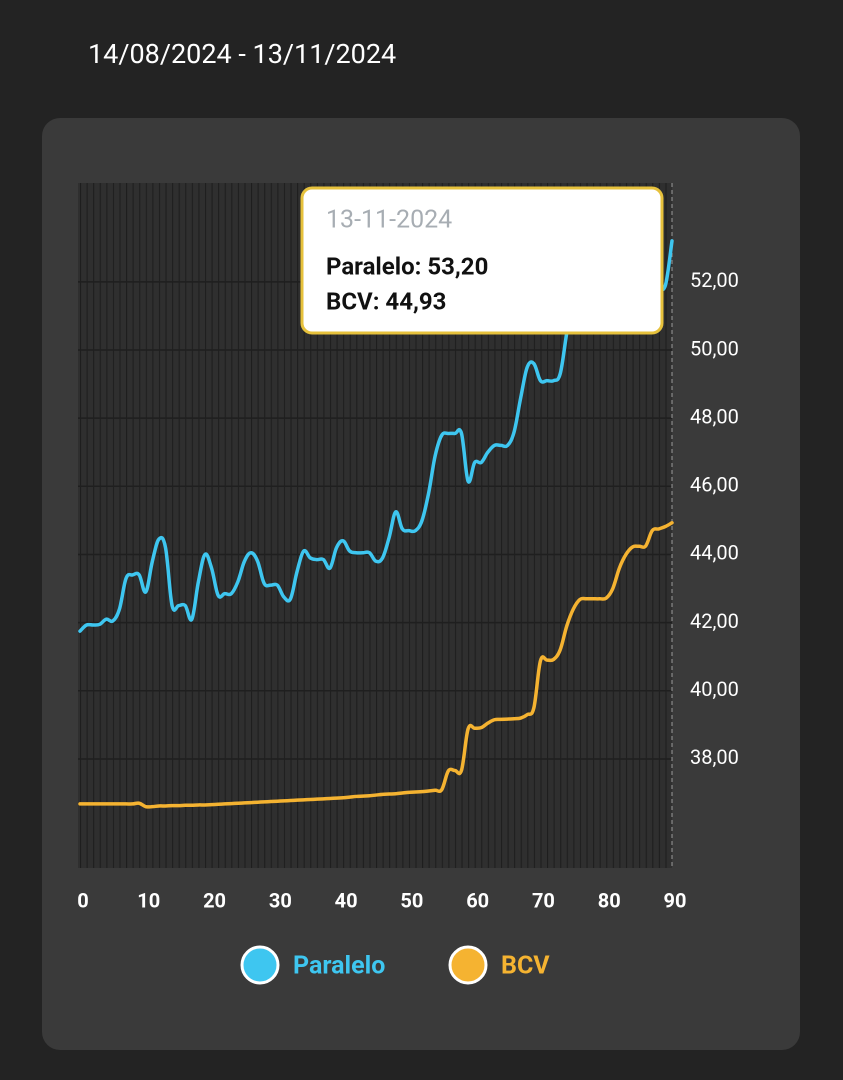  I want to click on tooltip-line: BCV: 44,93, so click(386, 301).